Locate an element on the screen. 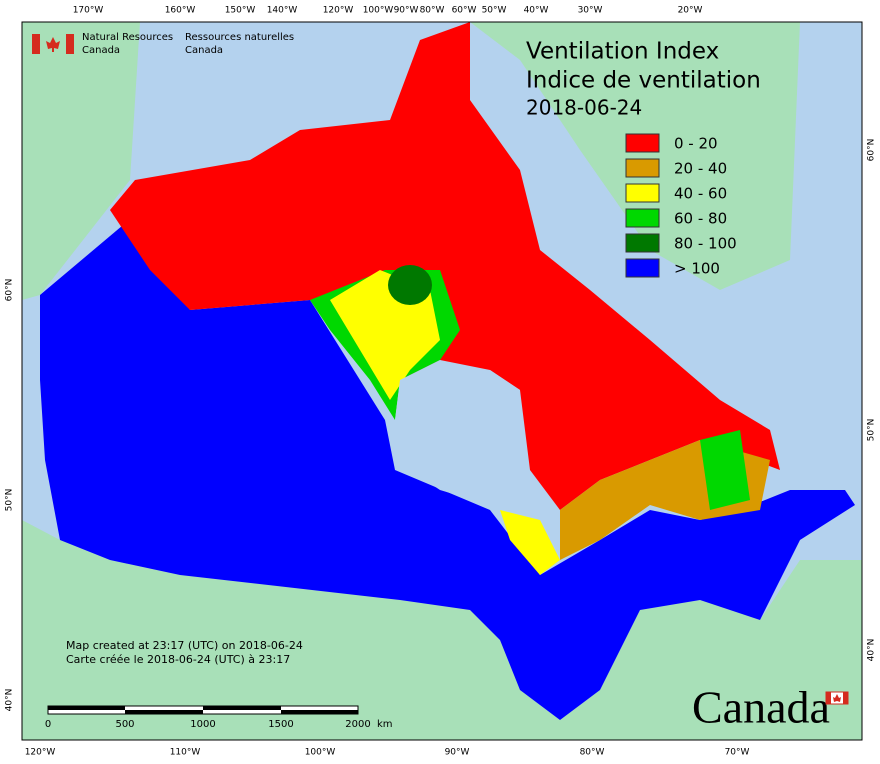  alaska is located at coordinates (81, 161).